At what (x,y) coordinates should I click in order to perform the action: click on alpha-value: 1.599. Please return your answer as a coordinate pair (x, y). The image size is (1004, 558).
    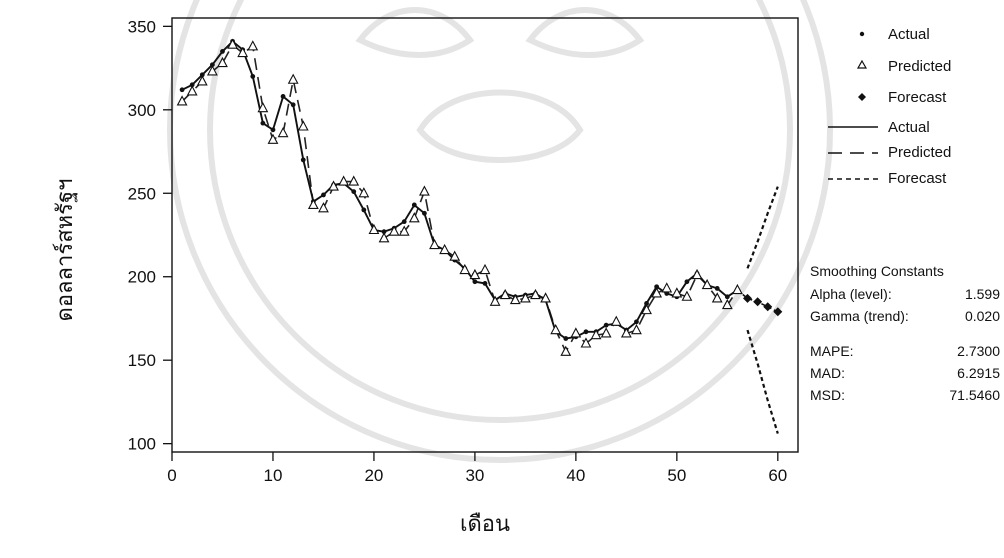
    Looking at the image, I should click on (982, 294).